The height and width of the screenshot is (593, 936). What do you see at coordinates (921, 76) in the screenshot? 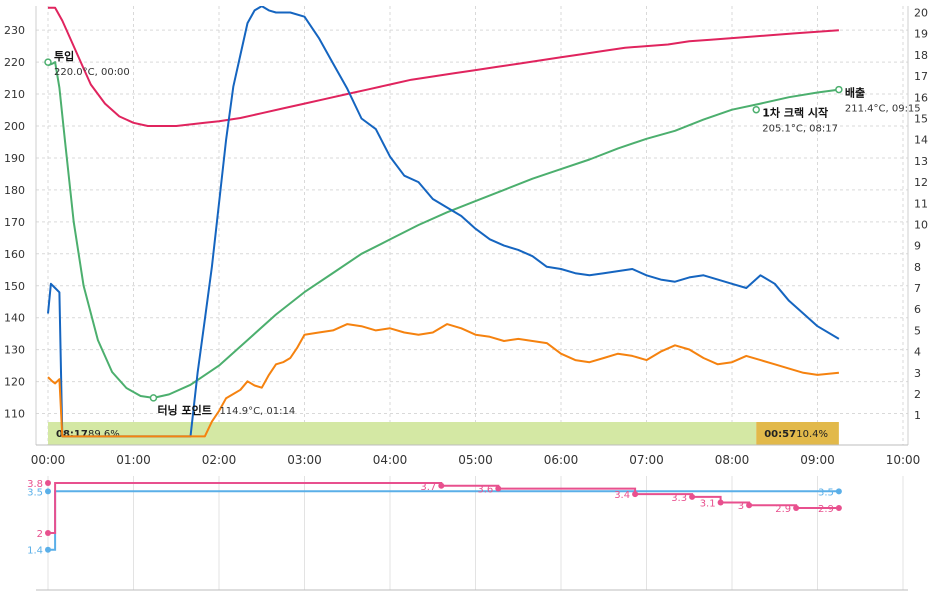
I see `y-right-tick-label: 17` at bounding box center [921, 76].